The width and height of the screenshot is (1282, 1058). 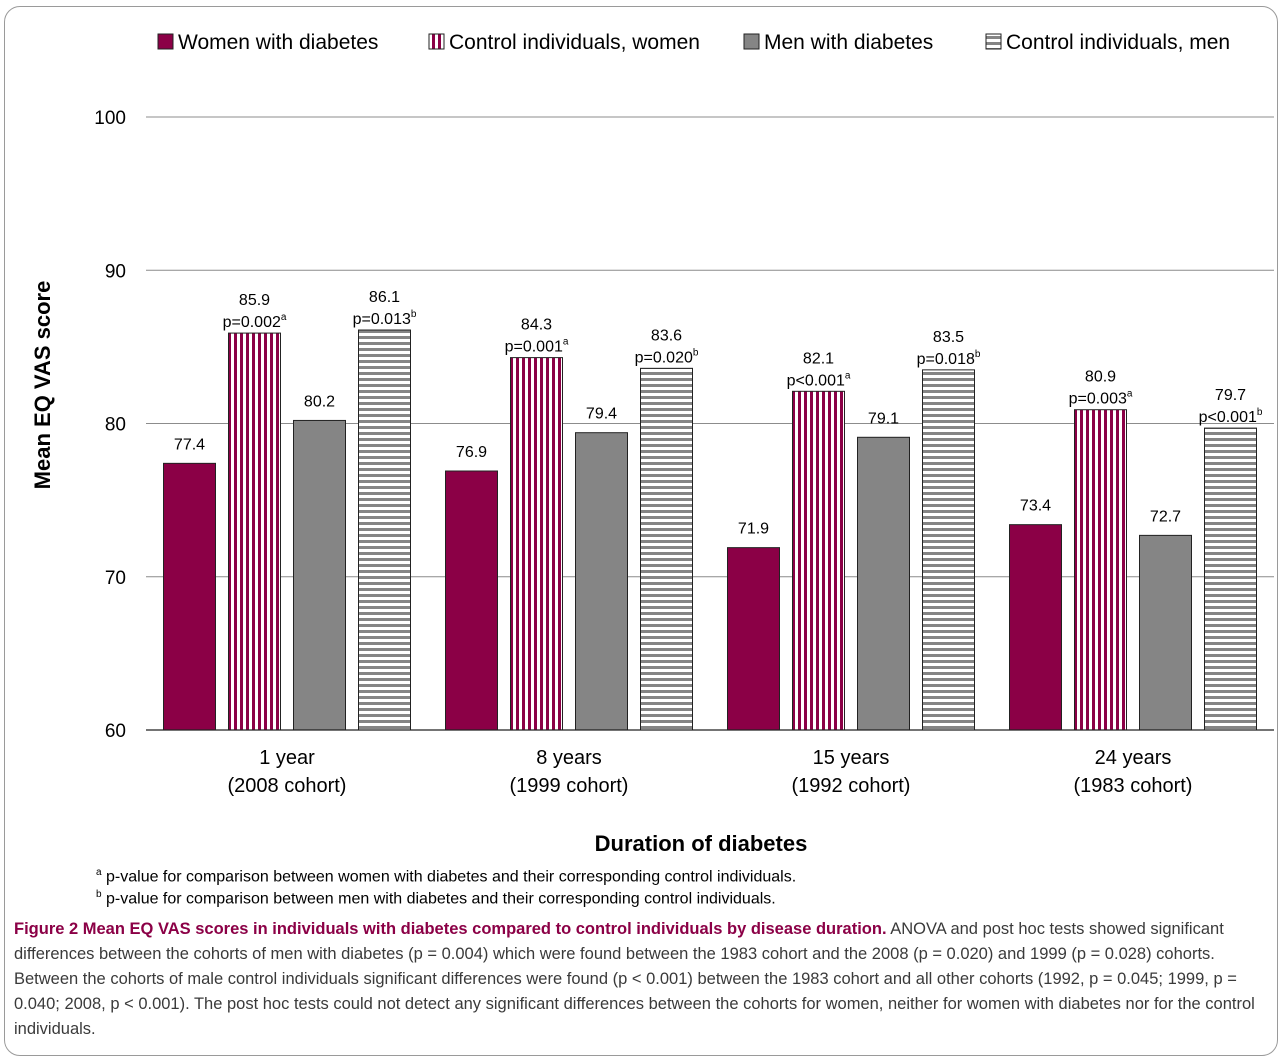 What do you see at coordinates (385, 318) in the screenshot?
I see `p-value-label: p=0.013b` at bounding box center [385, 318].